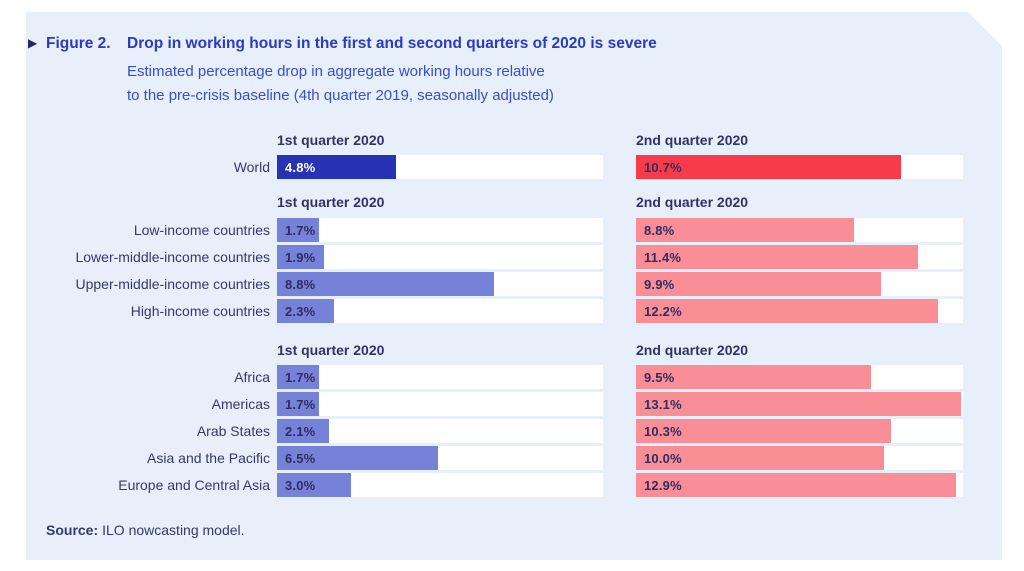 This screenshot has height=571, width=1024. Describe the element at coordinates (663, 485) in the screenshot. I see `q2-value: 12.9%` at that location.